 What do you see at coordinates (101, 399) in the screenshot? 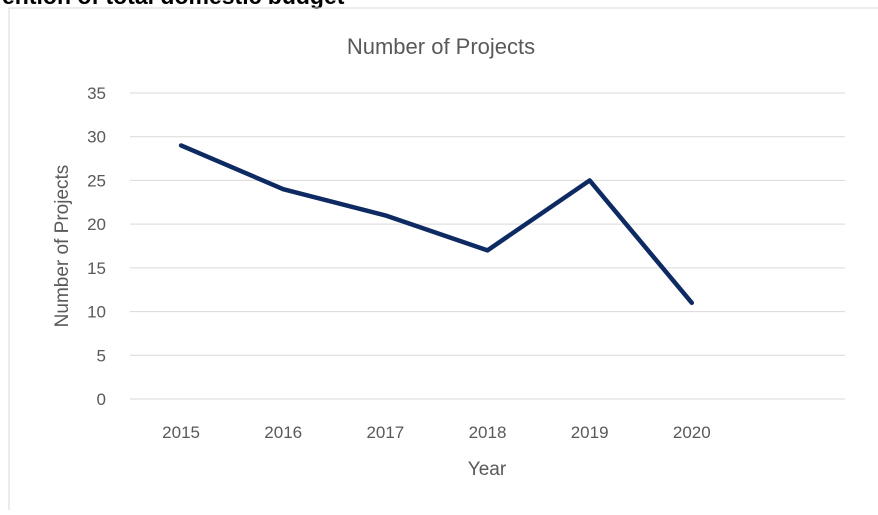
I see `y-tick-label: 0` at bounding box center [101, 399].